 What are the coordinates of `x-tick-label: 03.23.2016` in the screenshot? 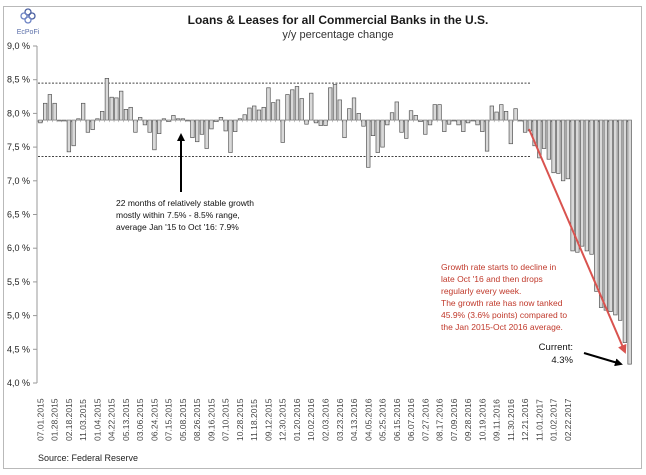 It's located at (340, 419).